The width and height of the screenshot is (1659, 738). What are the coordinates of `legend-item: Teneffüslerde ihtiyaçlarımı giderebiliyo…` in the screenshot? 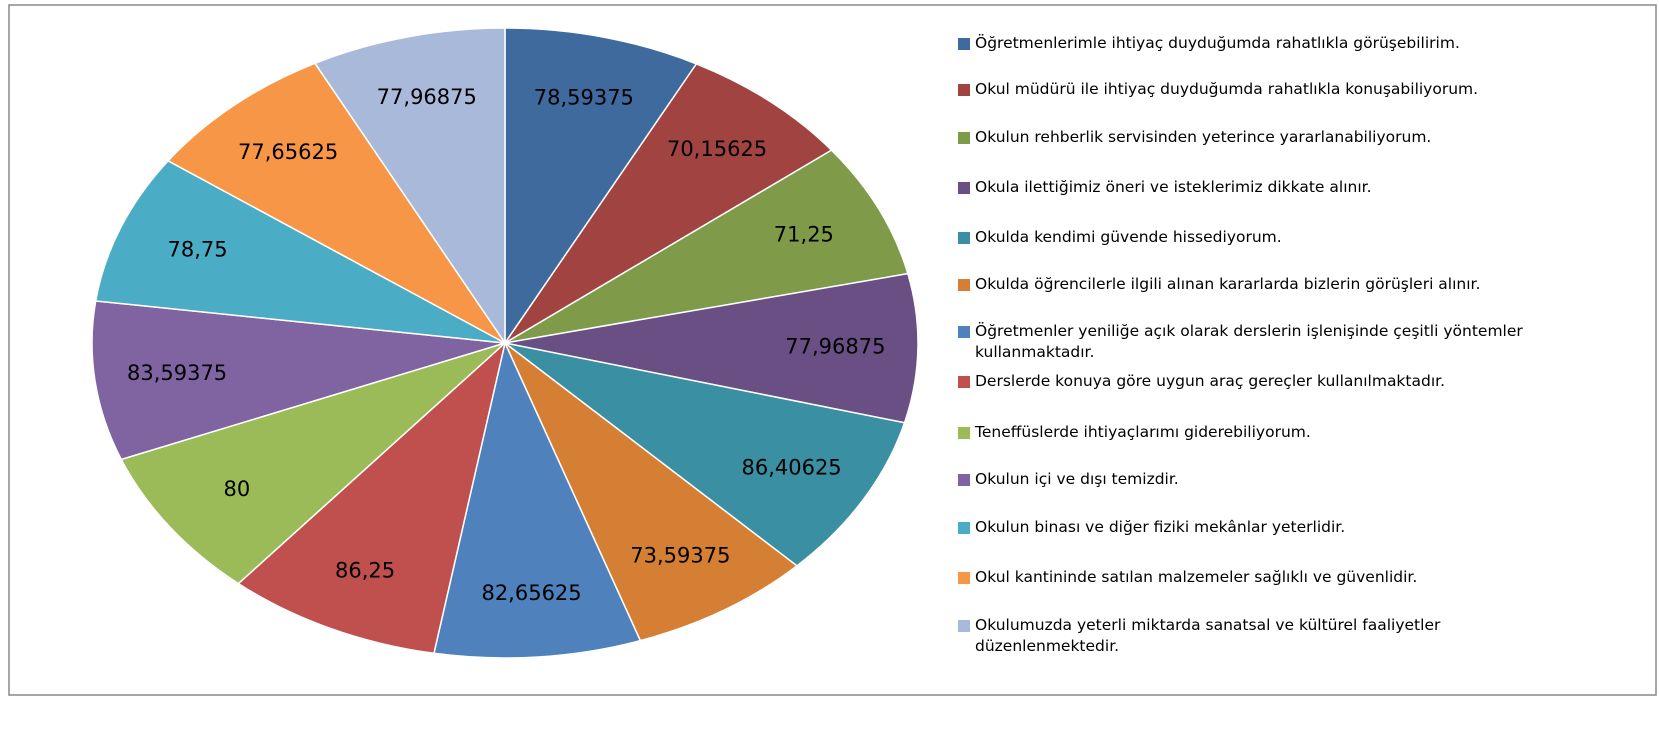 It's located at (1258, 432).